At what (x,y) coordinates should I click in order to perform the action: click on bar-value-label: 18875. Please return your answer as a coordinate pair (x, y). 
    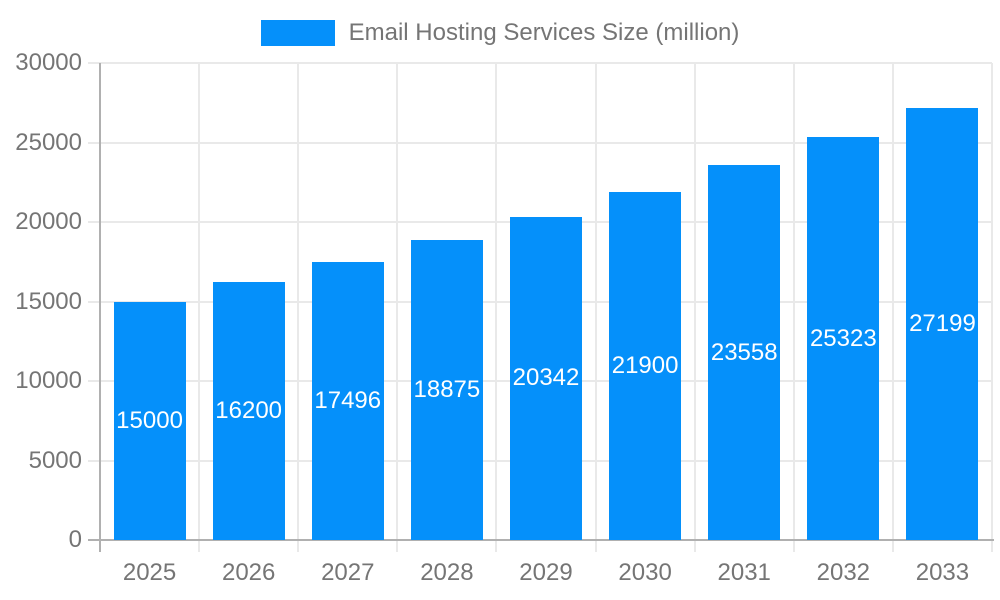
    Looking at the image, I should click on (447, 389).